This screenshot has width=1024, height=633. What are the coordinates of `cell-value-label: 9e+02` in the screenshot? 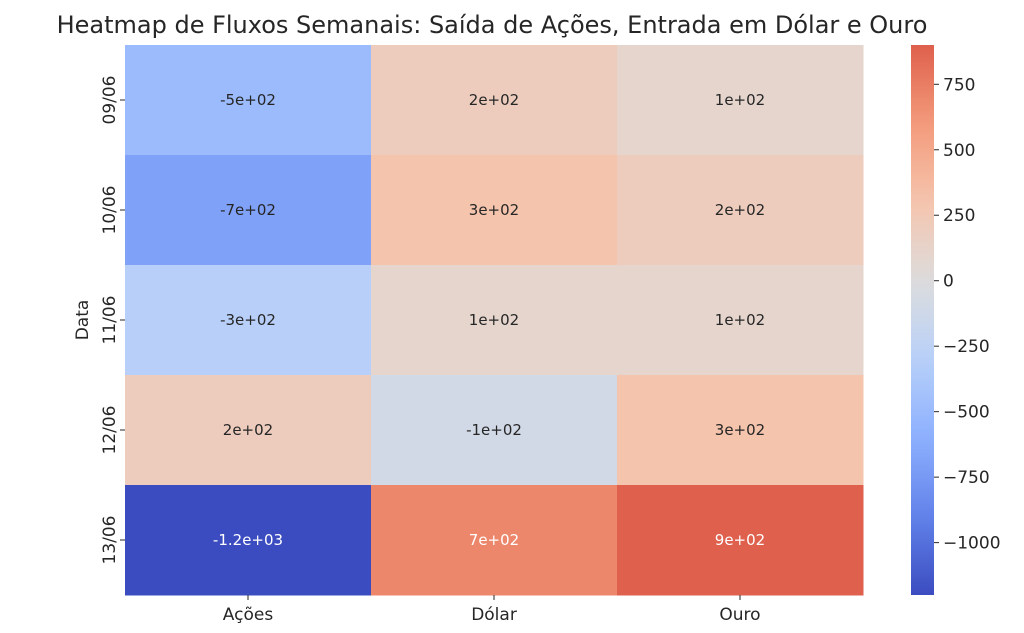 It's located at (740, 540).